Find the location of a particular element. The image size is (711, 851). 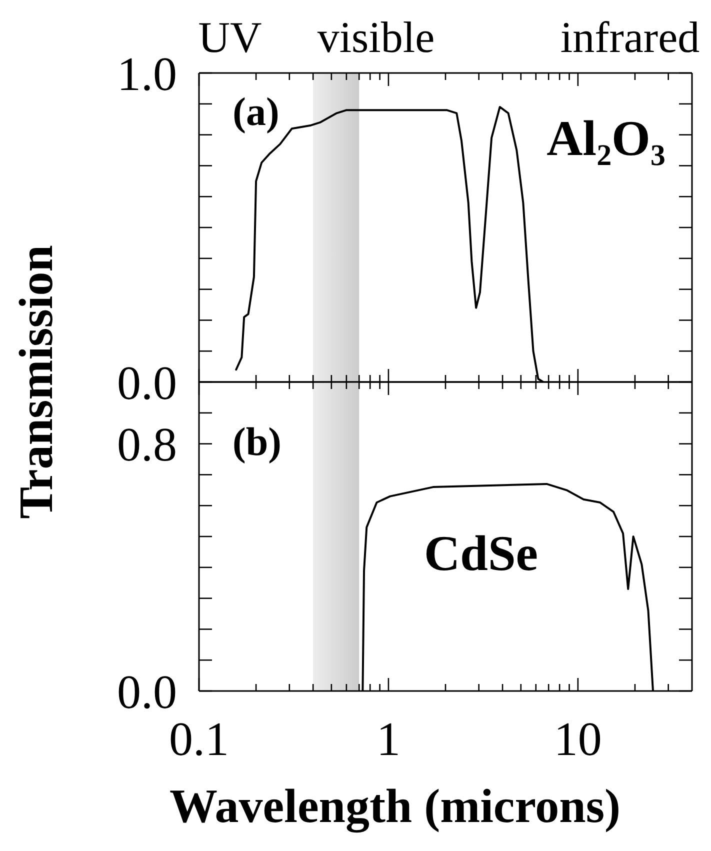

annotation: Al₂O₃ is located at coordinates (606, 138).